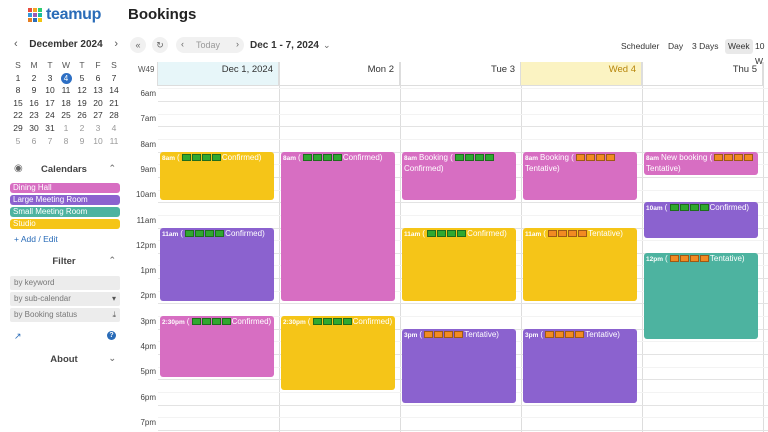 This screenshot has height=432, width=768. I want to click on booking-event: 8am Booking ( Confirmed), so click(459, 176).